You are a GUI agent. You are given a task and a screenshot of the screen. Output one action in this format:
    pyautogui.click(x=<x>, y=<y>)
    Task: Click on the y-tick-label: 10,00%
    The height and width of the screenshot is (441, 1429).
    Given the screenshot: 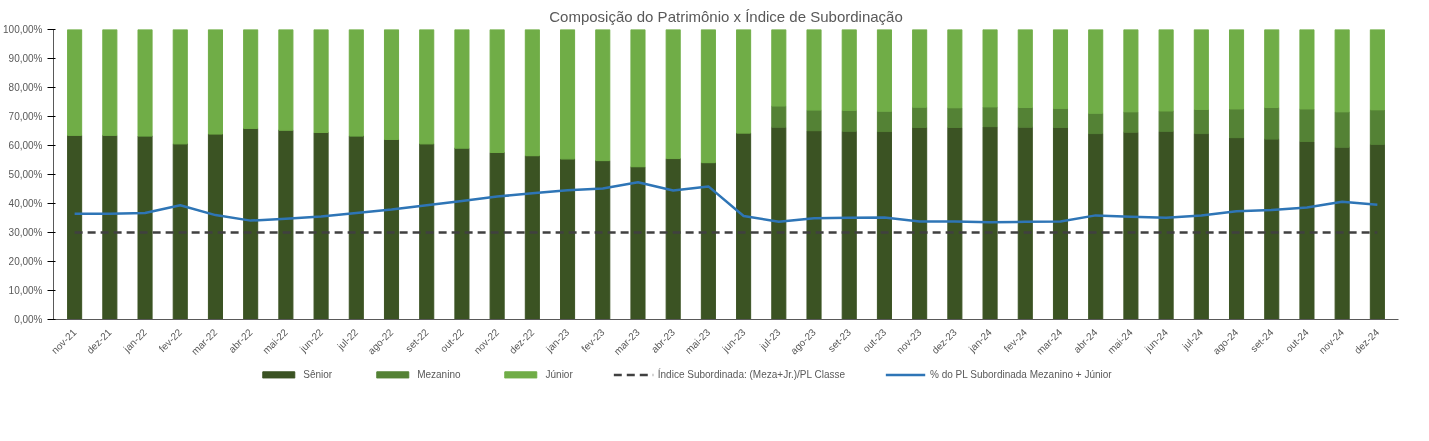 What is the action you would take?
    pyautogui.click(x=25, y=290)
    